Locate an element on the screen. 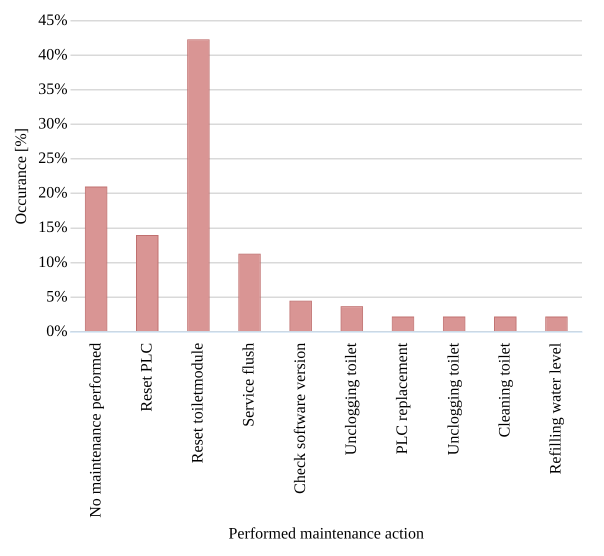 Image resolution: width=604 pixels, height=556 pixels. x-tick-label: Reset toiletmodule is located at coordinates (198, 403).